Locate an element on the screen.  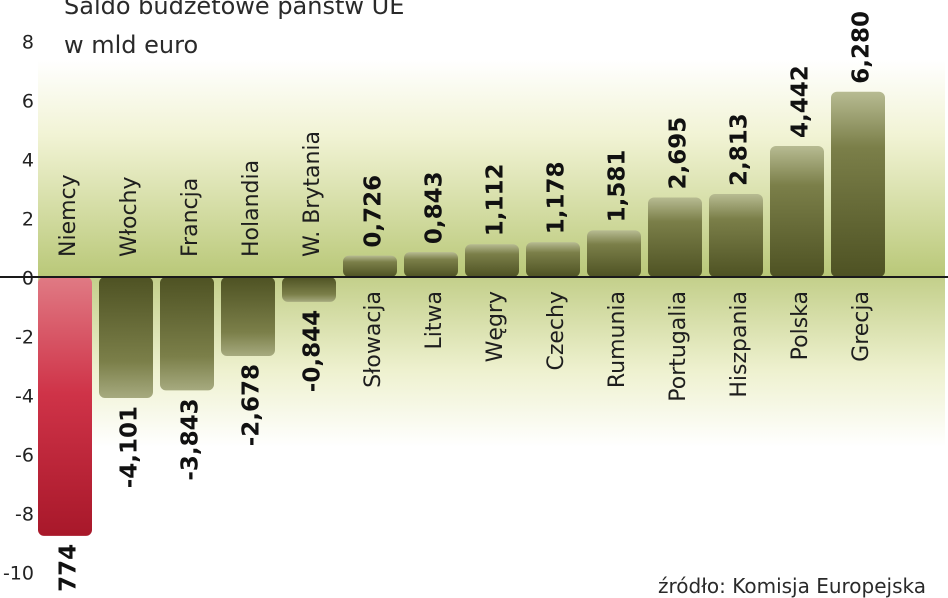
value-label: -3,843 is located at coordinates (191, 439).